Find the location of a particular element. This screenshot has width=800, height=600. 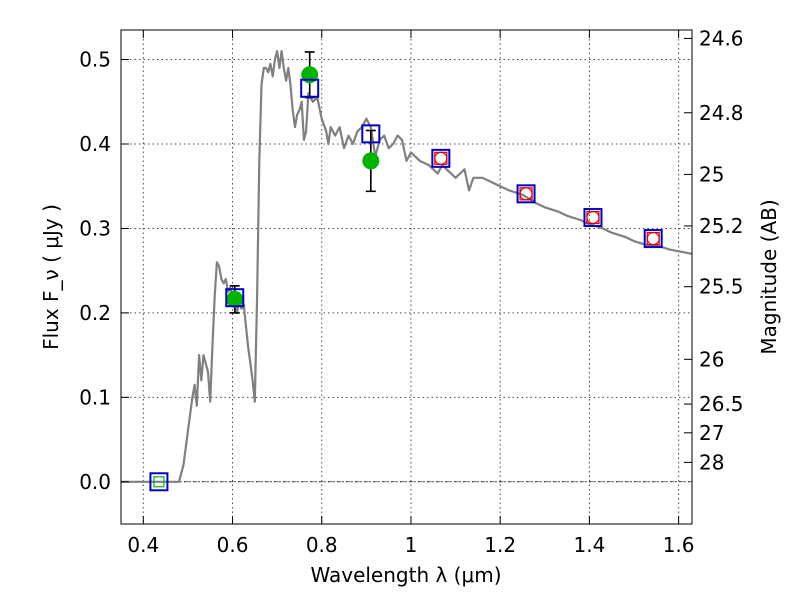

x-tick-label: 1.2 is located at coordinates (500, 545).